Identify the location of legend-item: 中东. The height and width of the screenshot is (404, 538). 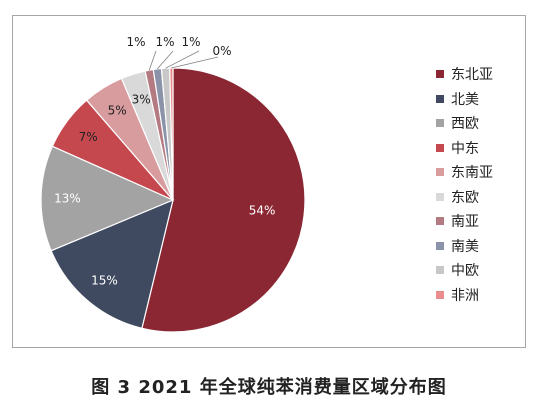
(464, 148).